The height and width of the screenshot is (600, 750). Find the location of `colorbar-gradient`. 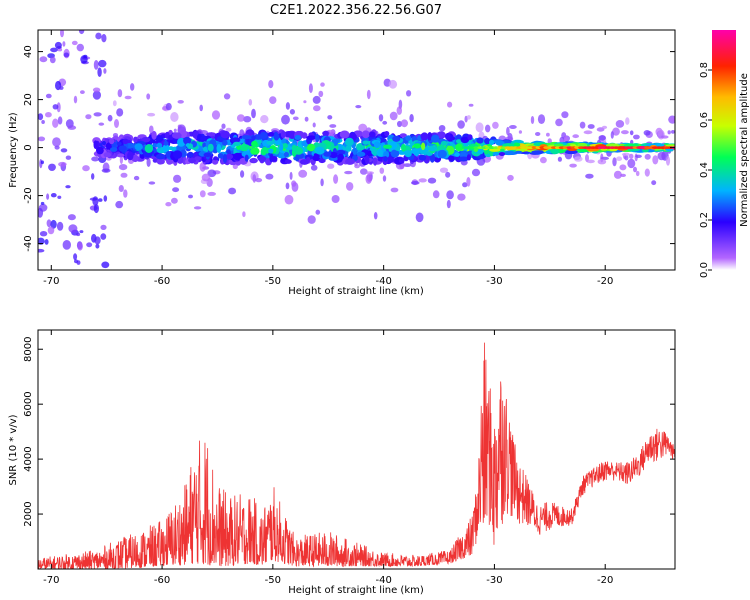

colorbar-gradient is located at coordinates (724, 150).